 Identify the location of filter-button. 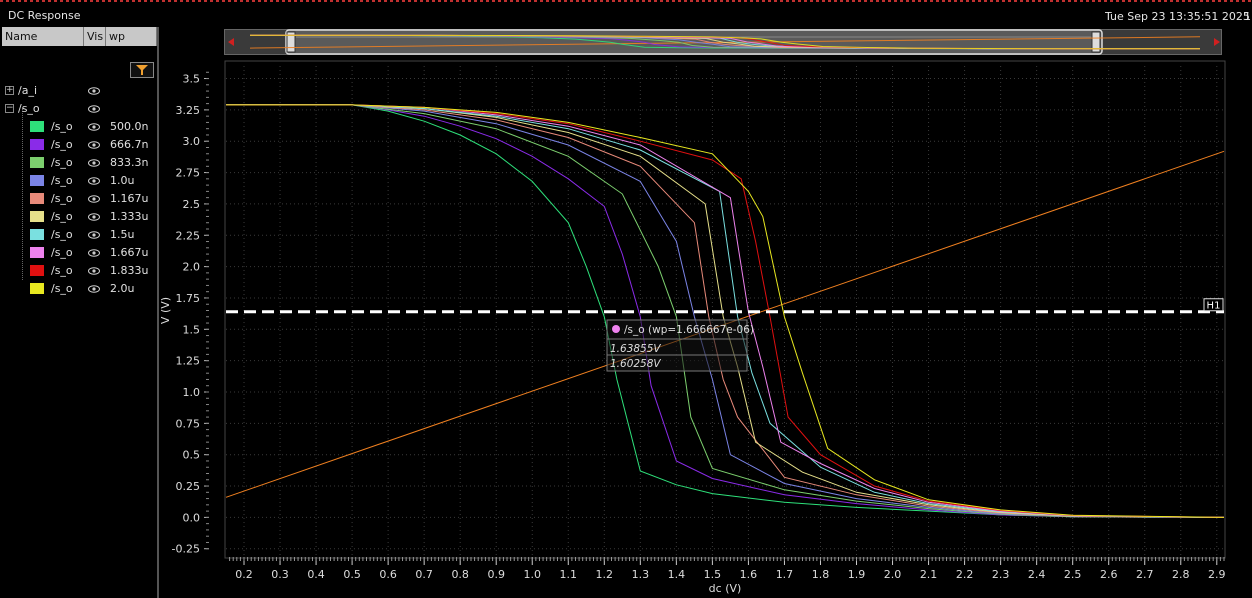
(142, 70).